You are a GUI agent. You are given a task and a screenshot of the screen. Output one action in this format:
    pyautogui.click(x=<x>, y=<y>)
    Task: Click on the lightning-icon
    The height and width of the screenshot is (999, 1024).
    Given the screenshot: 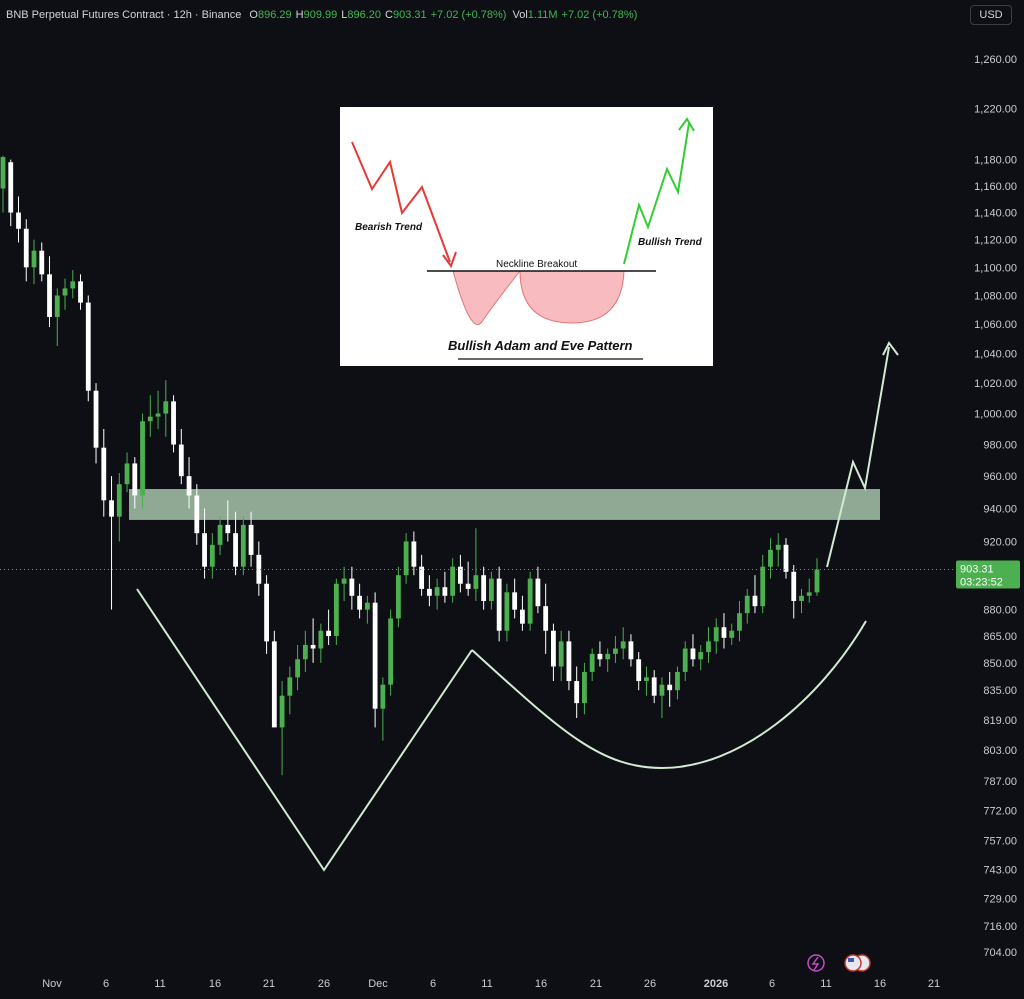 What is the action you would take?
    pyautogui.click(x=816, y=963)
    